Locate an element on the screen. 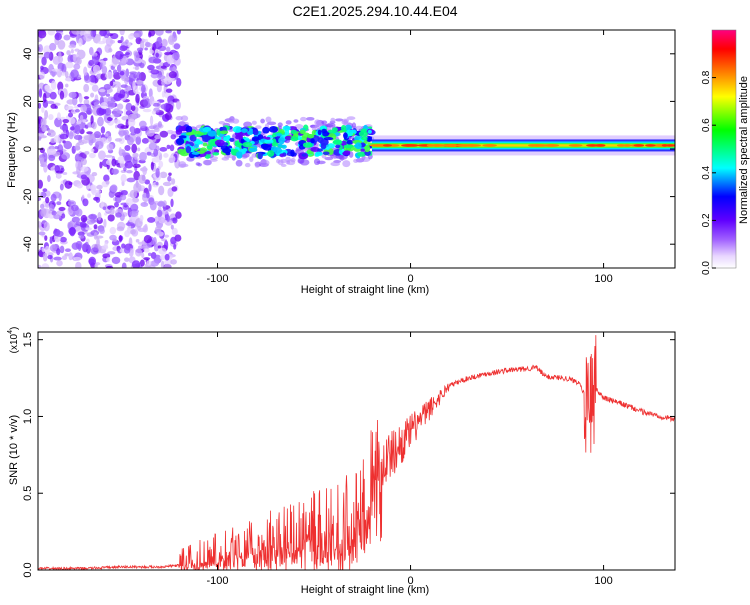 The width and height of the screenshot is (750, 605). colorbar-axes: 0.0 0.2 0.4 0.6 0.8 is located at coordinates (708, 172).